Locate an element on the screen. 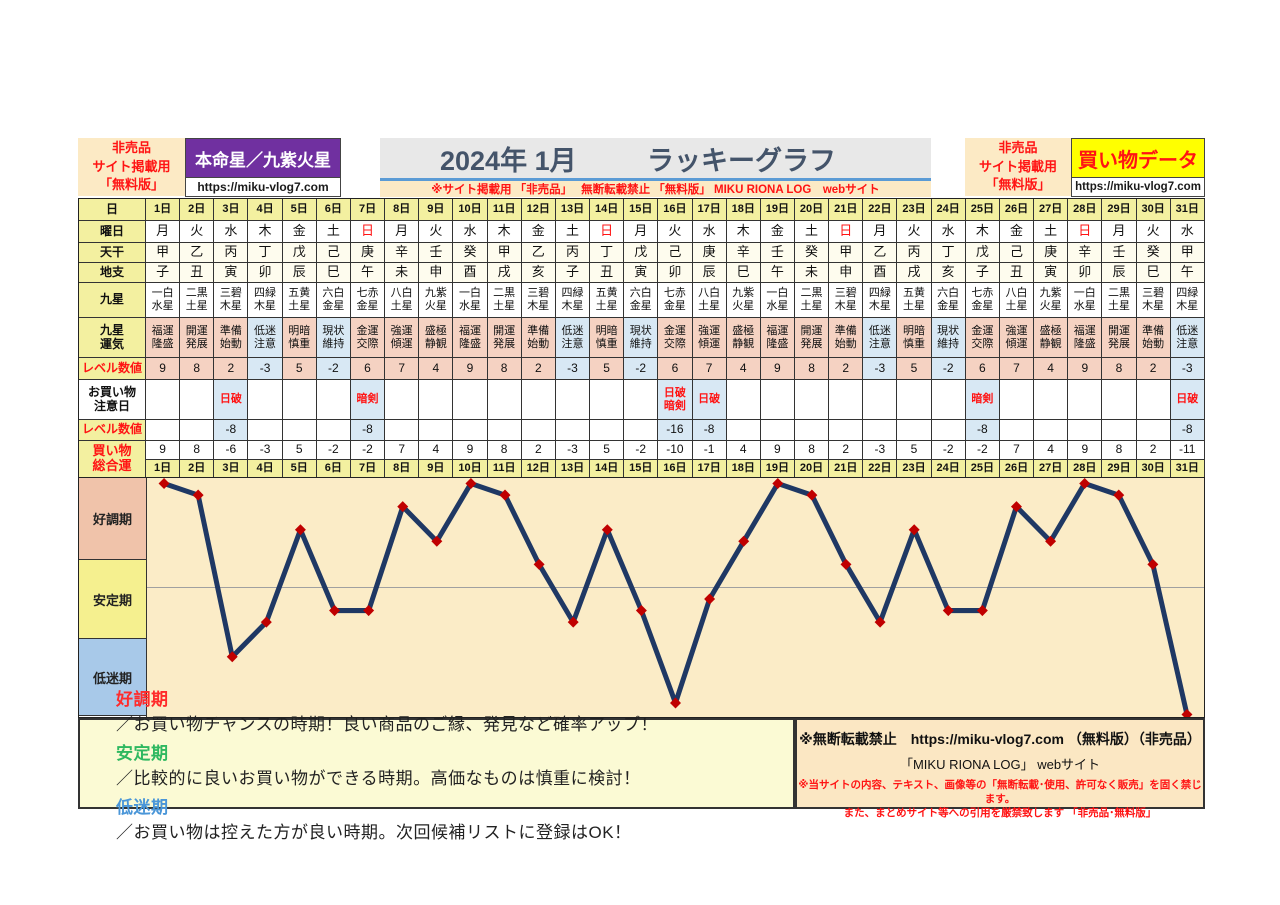 The height and width of the screenshot is (905, 1280). day-footer-cell: 12日 is located at coordinates (538, 469).